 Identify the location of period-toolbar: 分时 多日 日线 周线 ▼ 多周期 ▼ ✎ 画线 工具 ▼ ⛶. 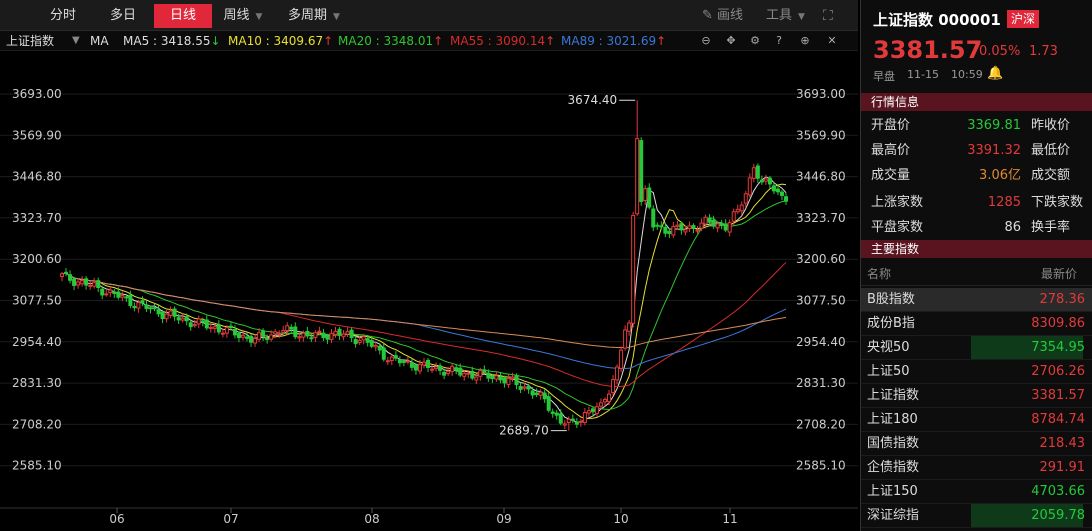
(429, 15).